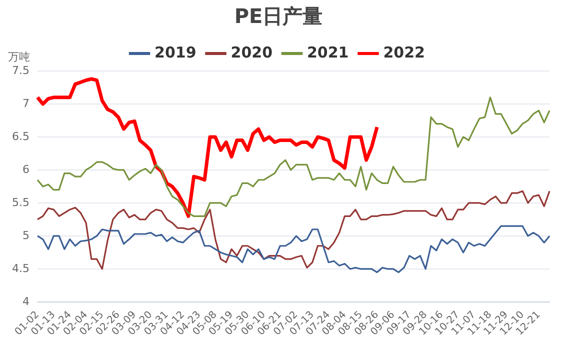 The height and width of the screenshot is (343, 561). Describe the element at coordinates (26, 235) in the screenshot. I see `y-tick-label: 5` at that location.